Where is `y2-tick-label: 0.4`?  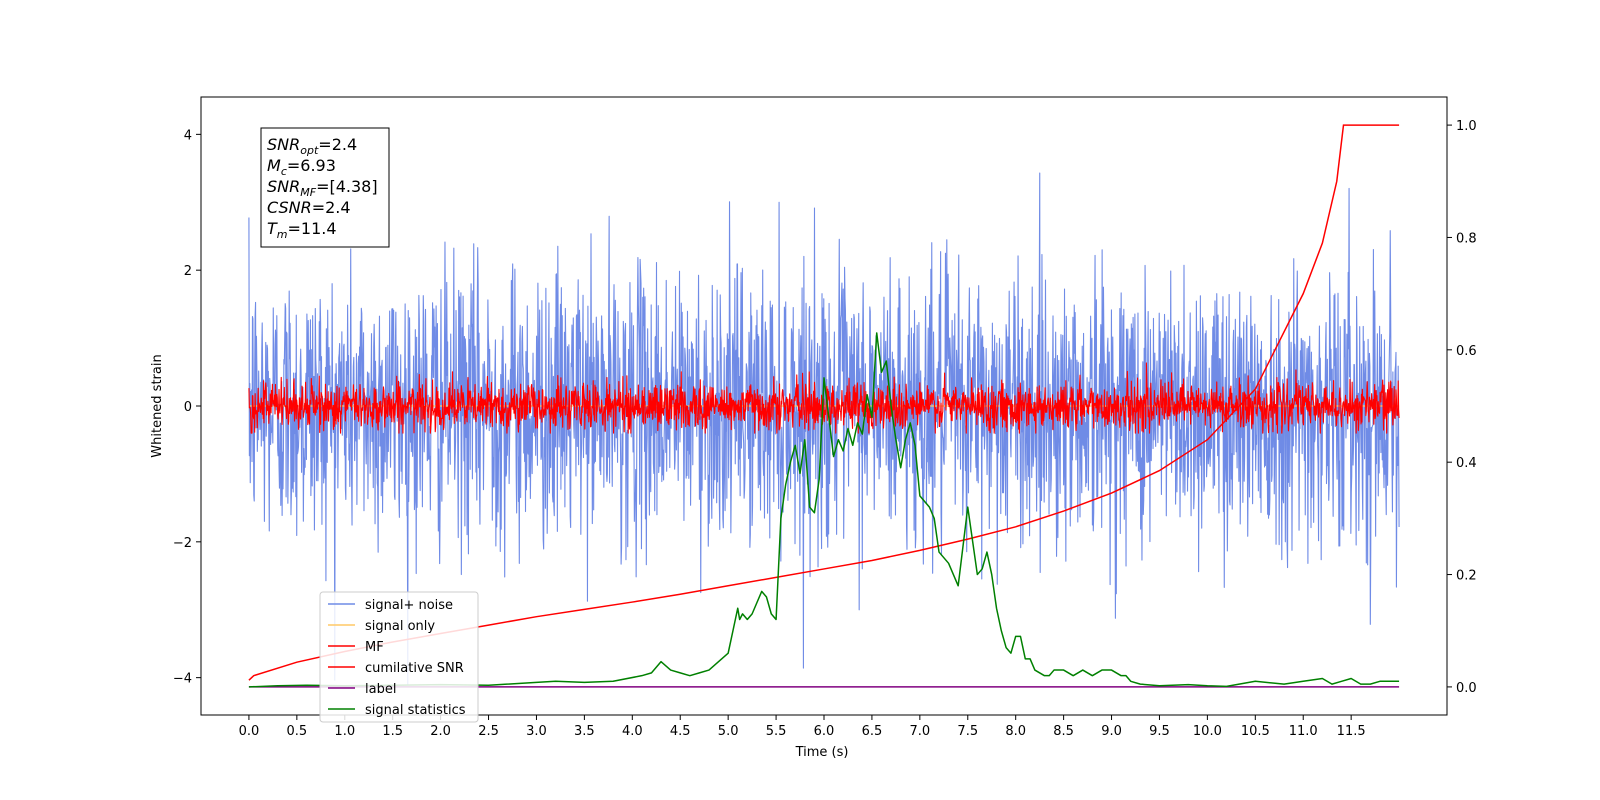 y2-tick-label: 0.4 is located at coordinates (1466, 463).